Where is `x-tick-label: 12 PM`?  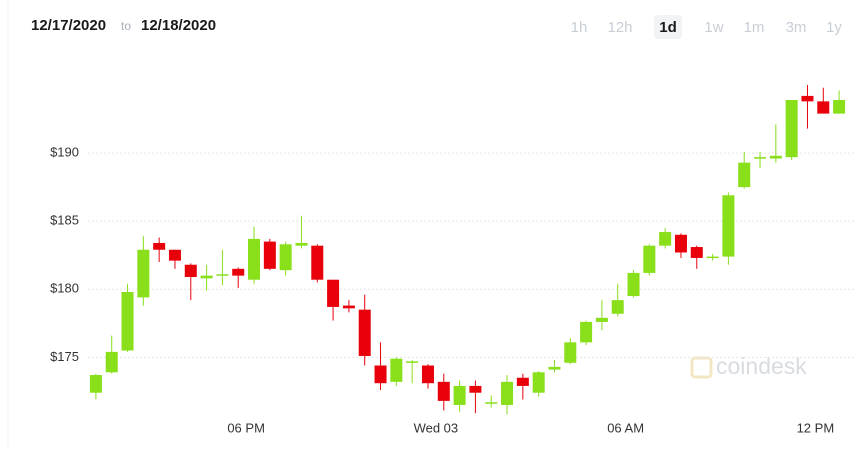
x-tick-label: 12 PM is located at coordinates (816, 427).